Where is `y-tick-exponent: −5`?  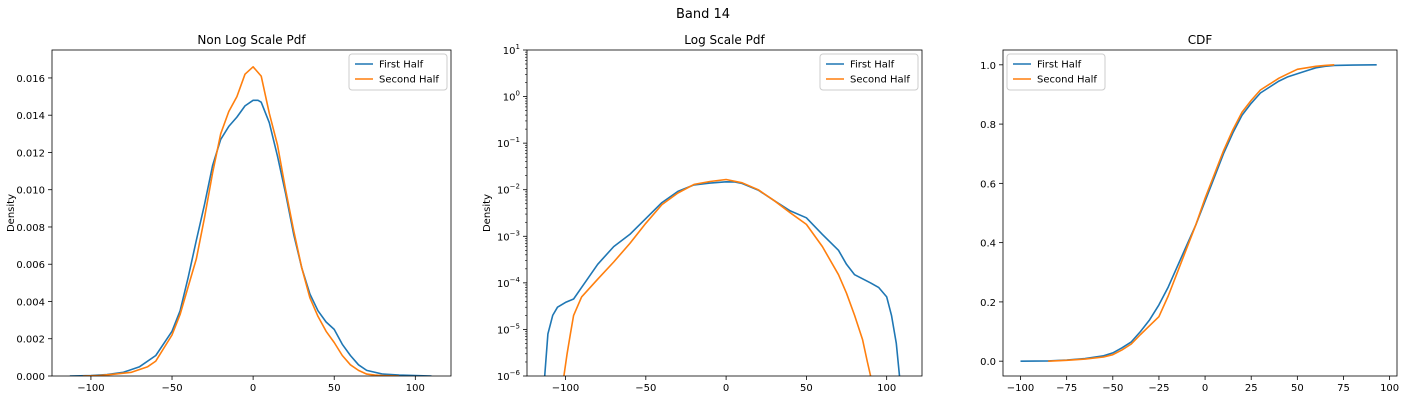
y-tick-exponent: −5 is located at coordinates (515, 326).